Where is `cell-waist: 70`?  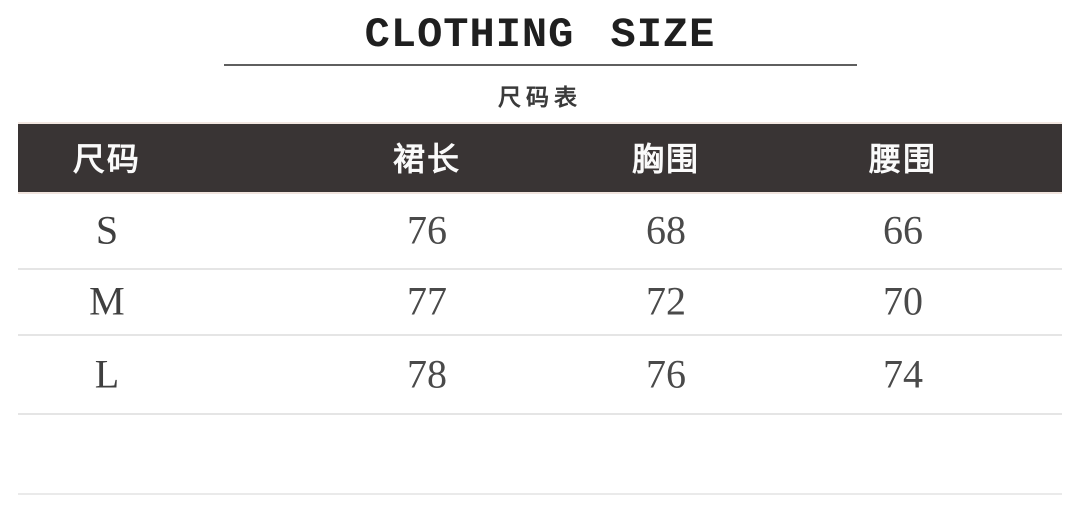
cell-waist: 70 is located at coordinates (902, 301).